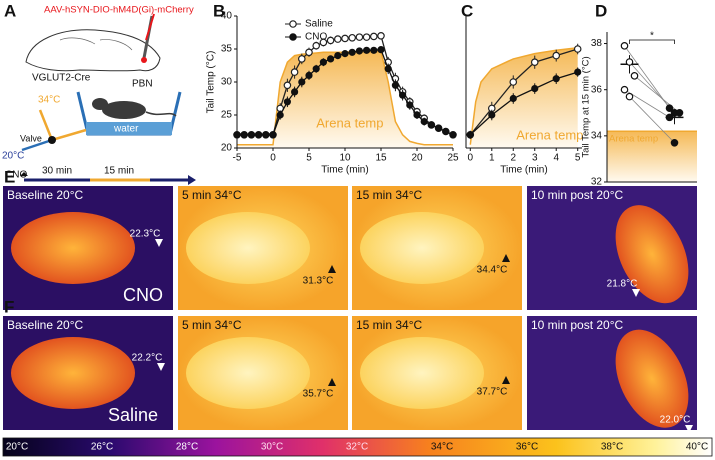 The height and width of the screenshot is (460, 715). I want to click on mouse-head, so click(100, 104).